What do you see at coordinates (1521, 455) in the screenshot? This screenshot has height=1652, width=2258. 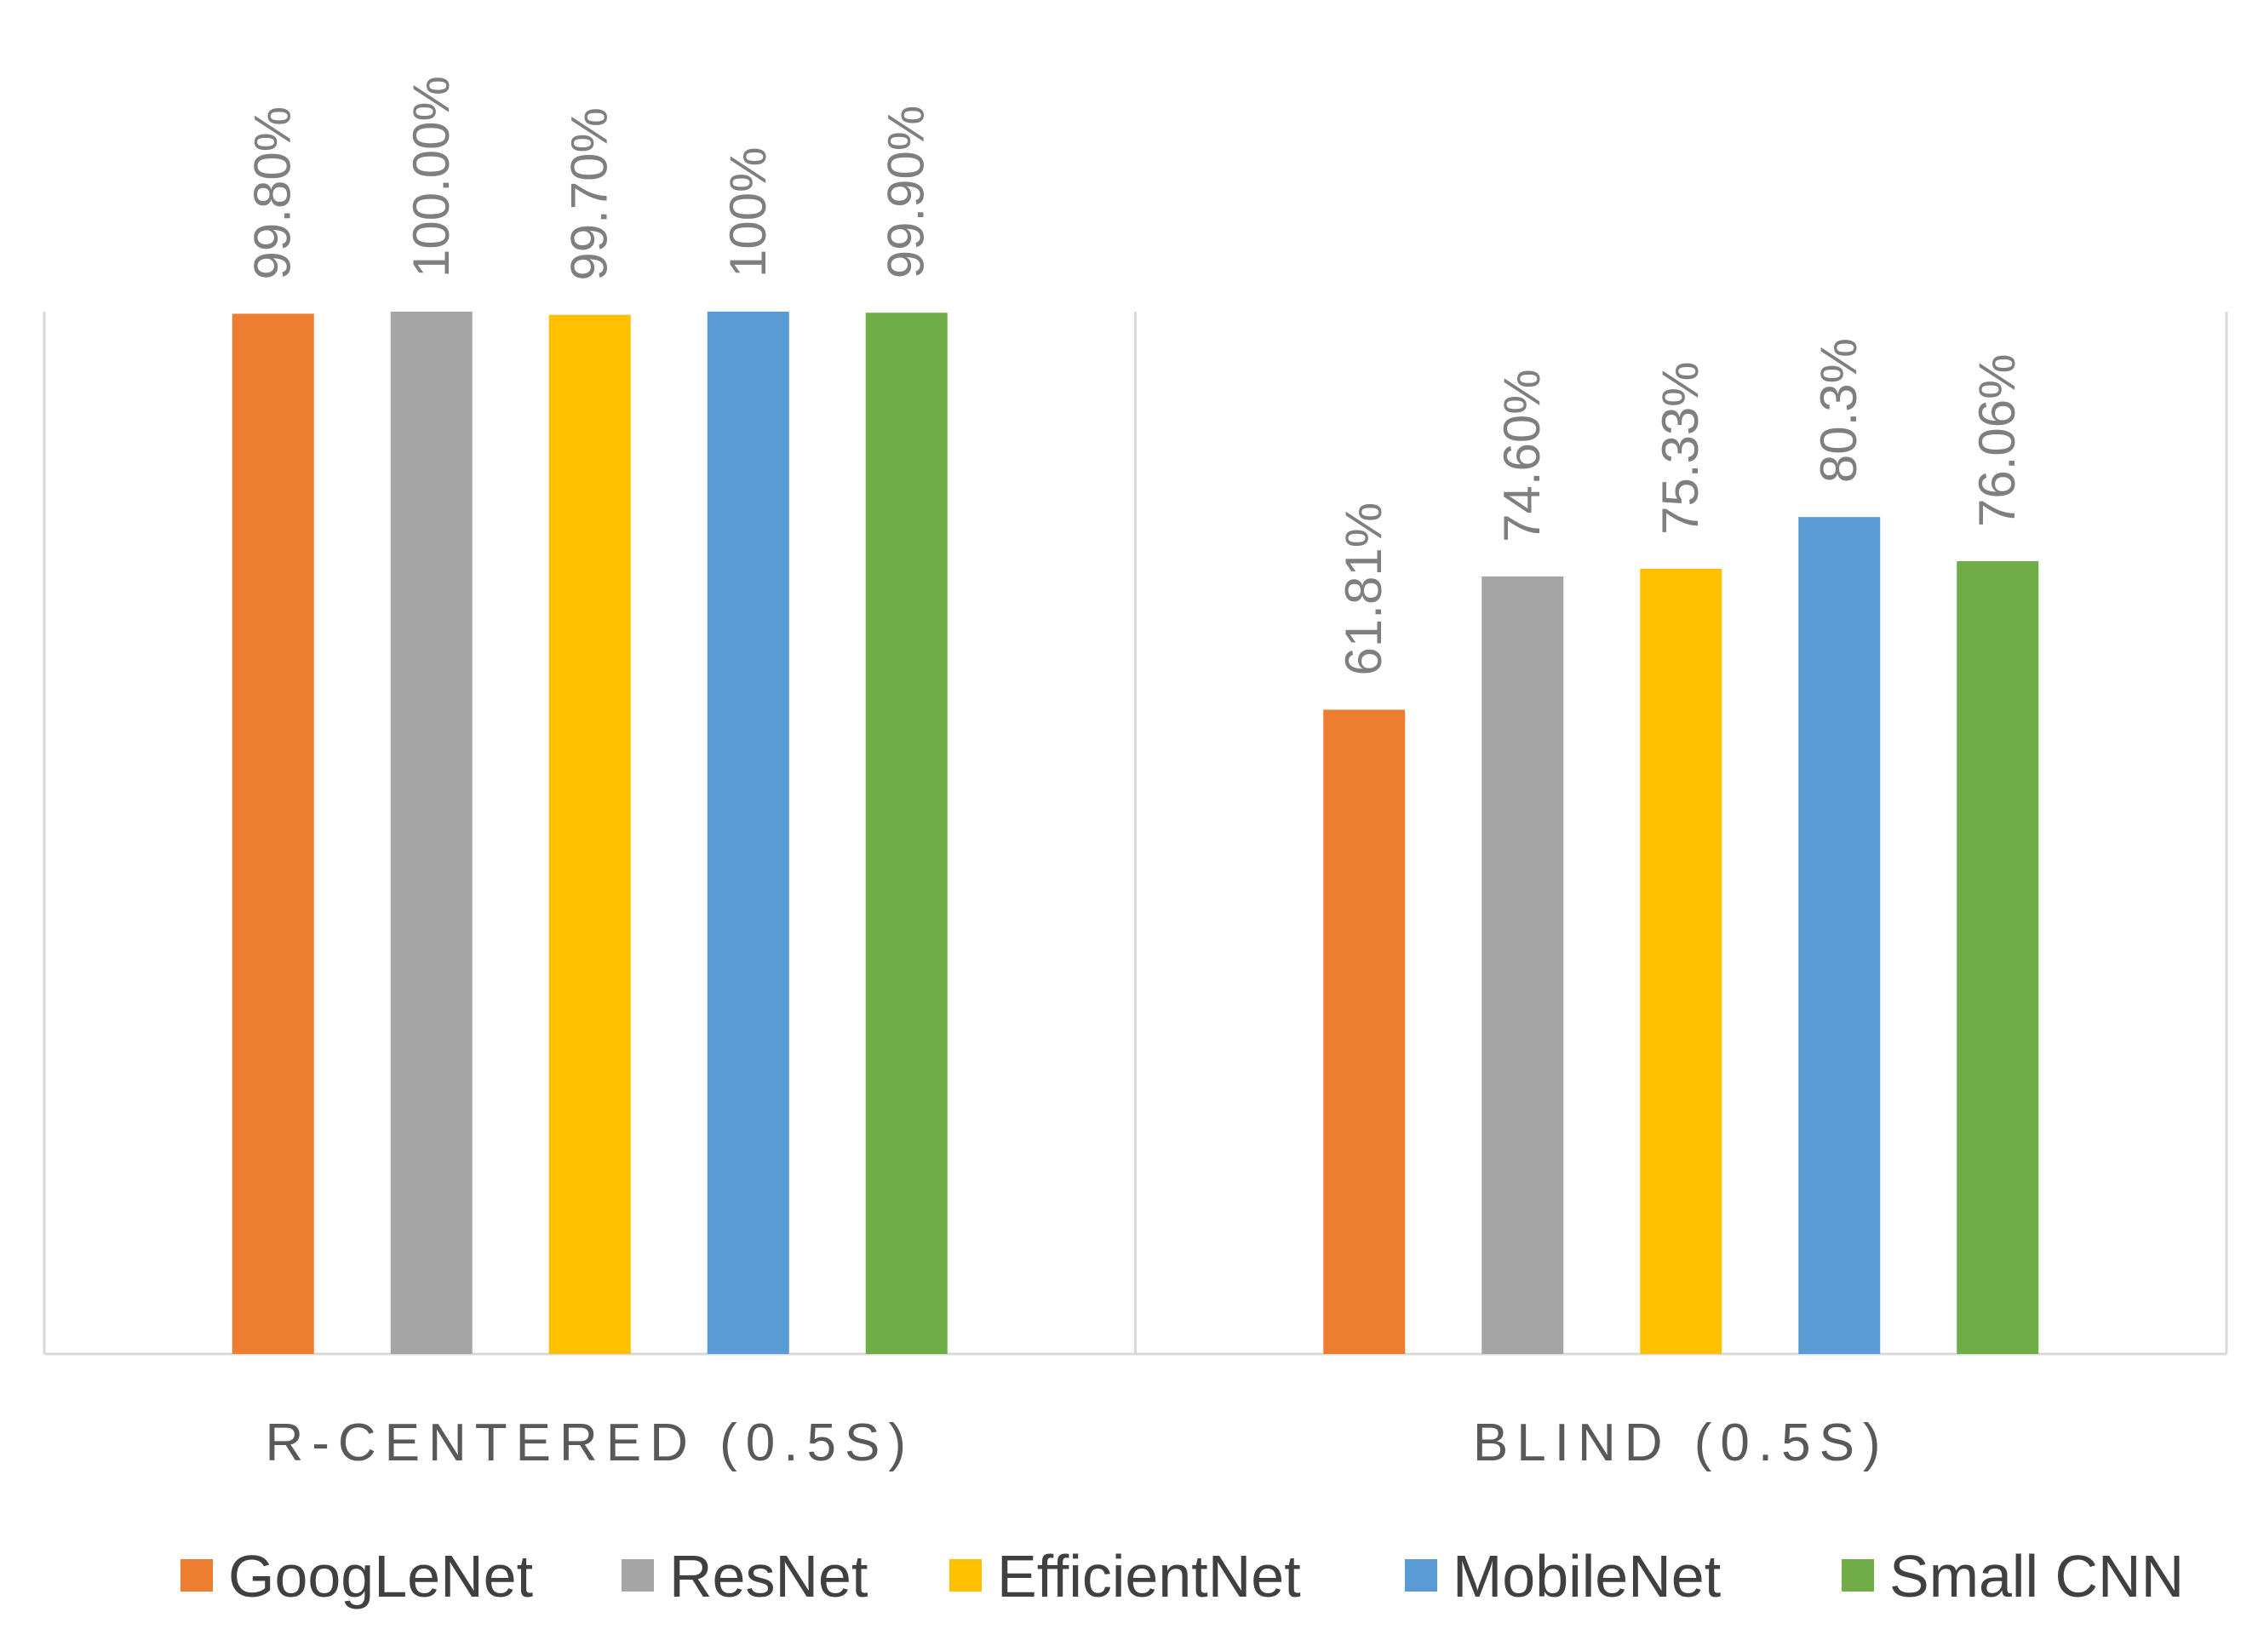 I see `data-label: 74.60%` at bounding box center [1521, 455].